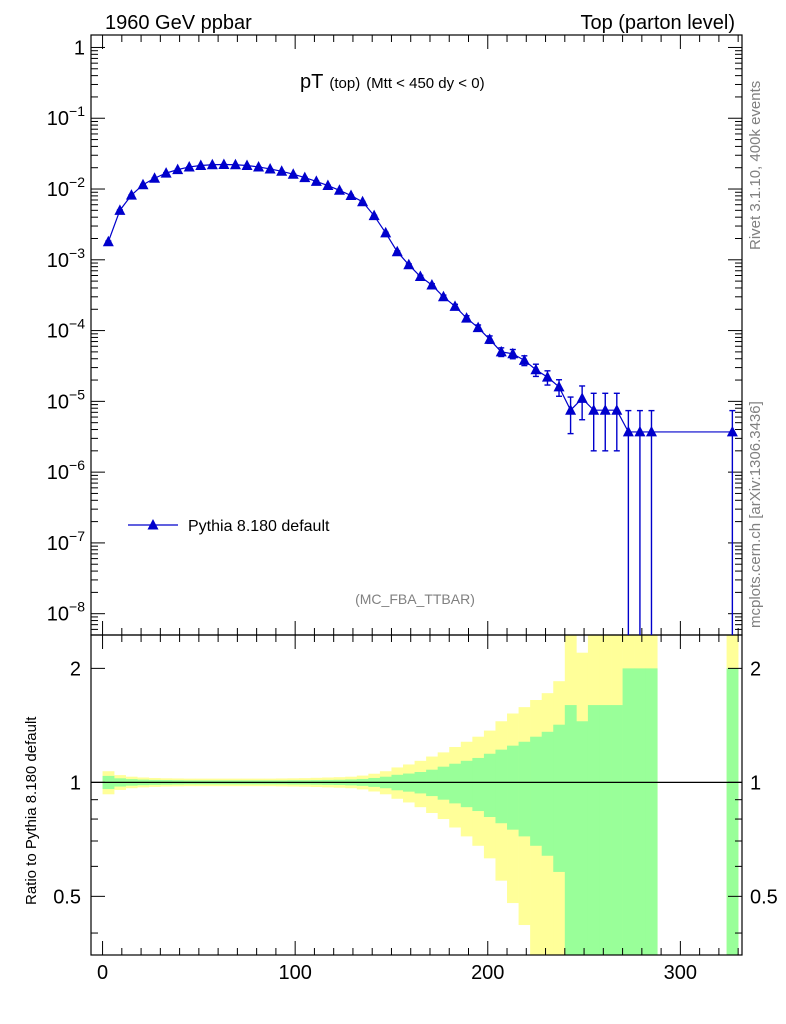  What do you see at coordinates (102, 973) in the screenshot?
I see `ratio-x-tick-label: 0` at bounding box center [102, 973].